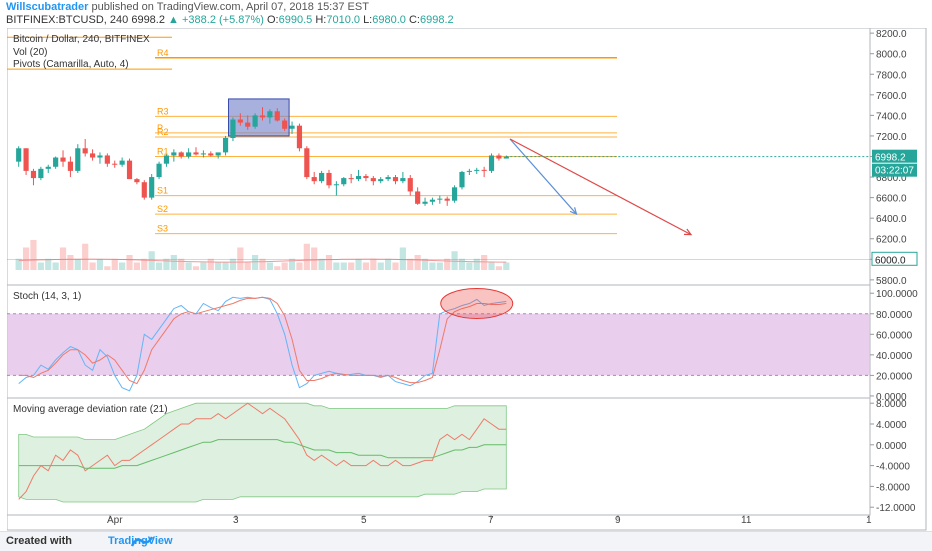  What do you see at coordinates (894, 156) in the screenshot?
I see `last-price-badge` at bounding box center [894, 156].